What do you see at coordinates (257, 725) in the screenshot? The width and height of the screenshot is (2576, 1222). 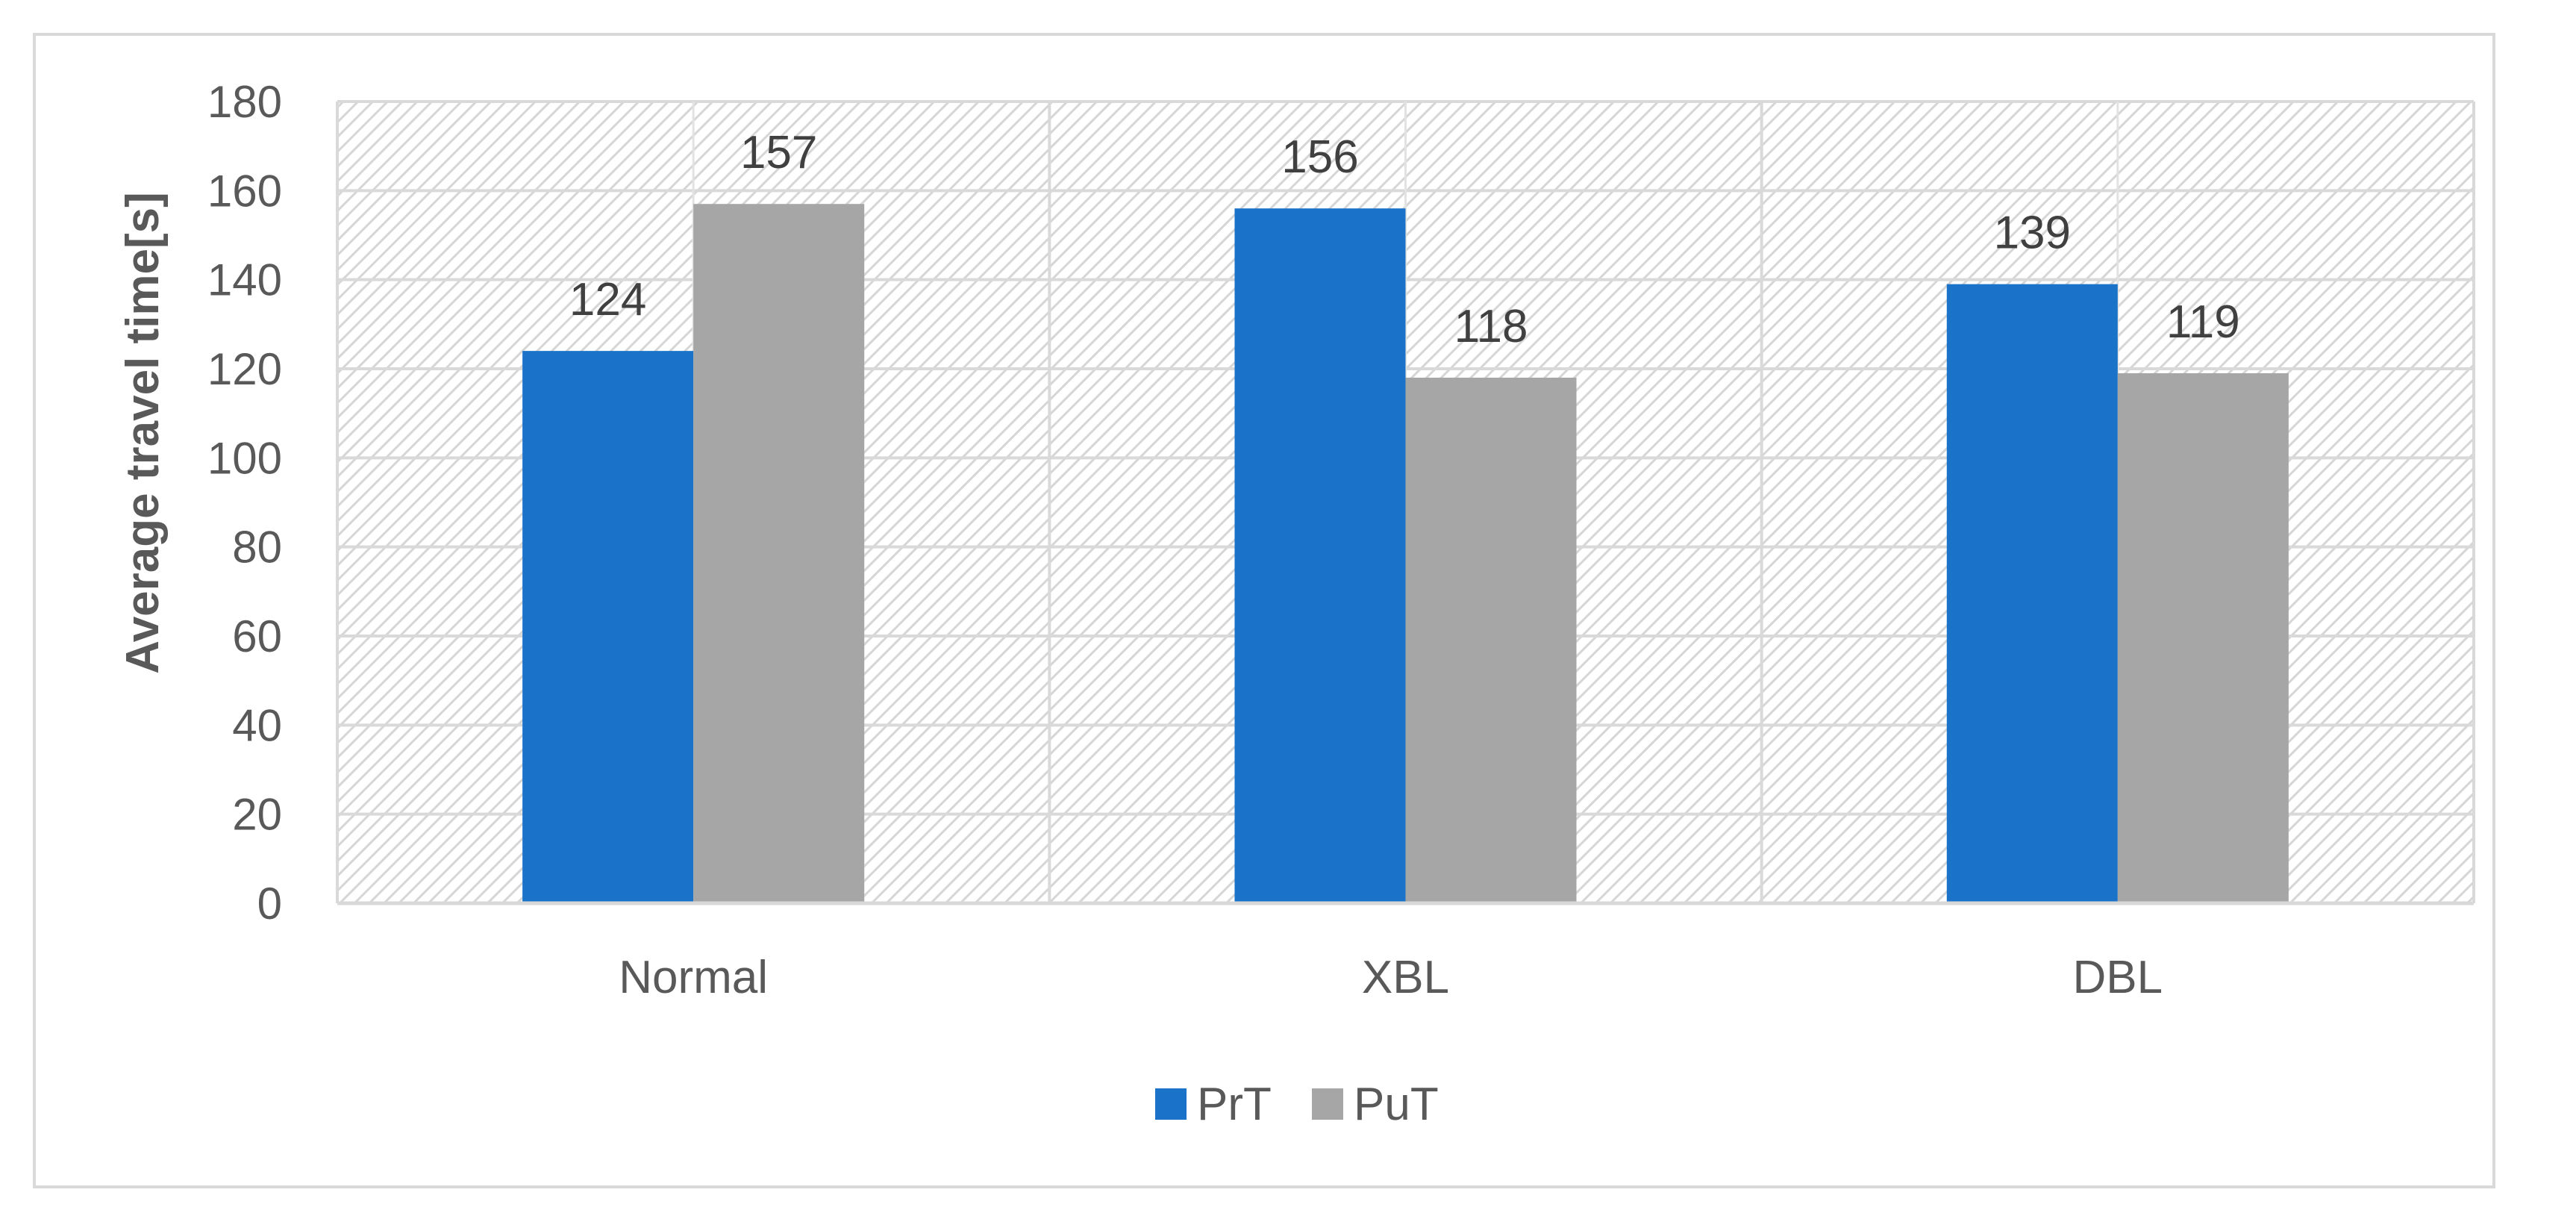 I see `y-tick-label: 40` at bounding box center [257, 725].